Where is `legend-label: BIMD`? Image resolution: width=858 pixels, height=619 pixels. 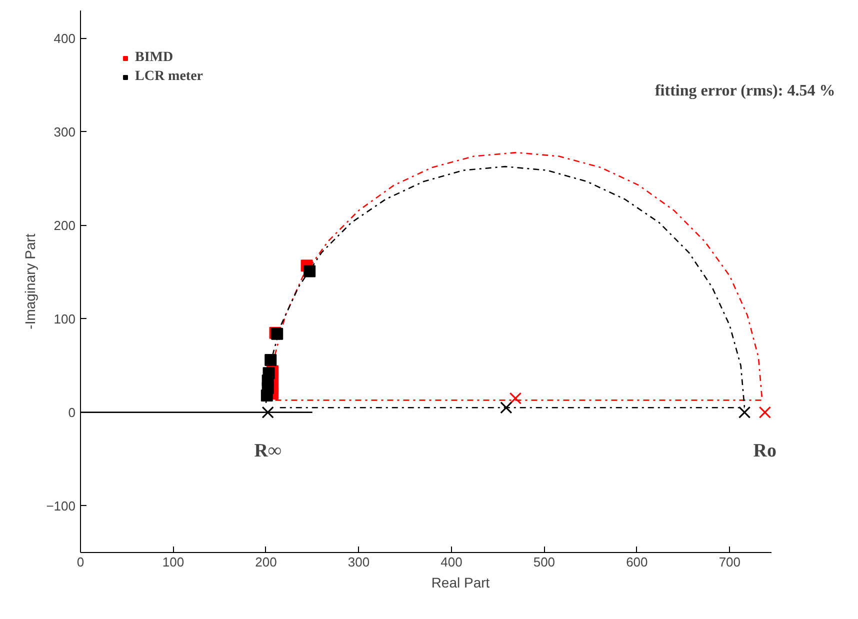 legend-label: BIMD is located at coordinates (154, 58).